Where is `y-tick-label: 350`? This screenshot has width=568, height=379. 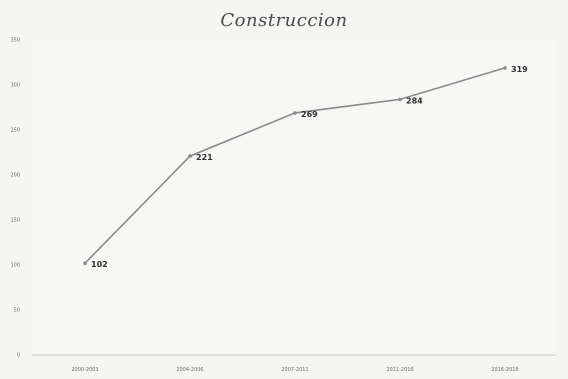 y-tick-label: 350 is located at coordinates (15, 41).